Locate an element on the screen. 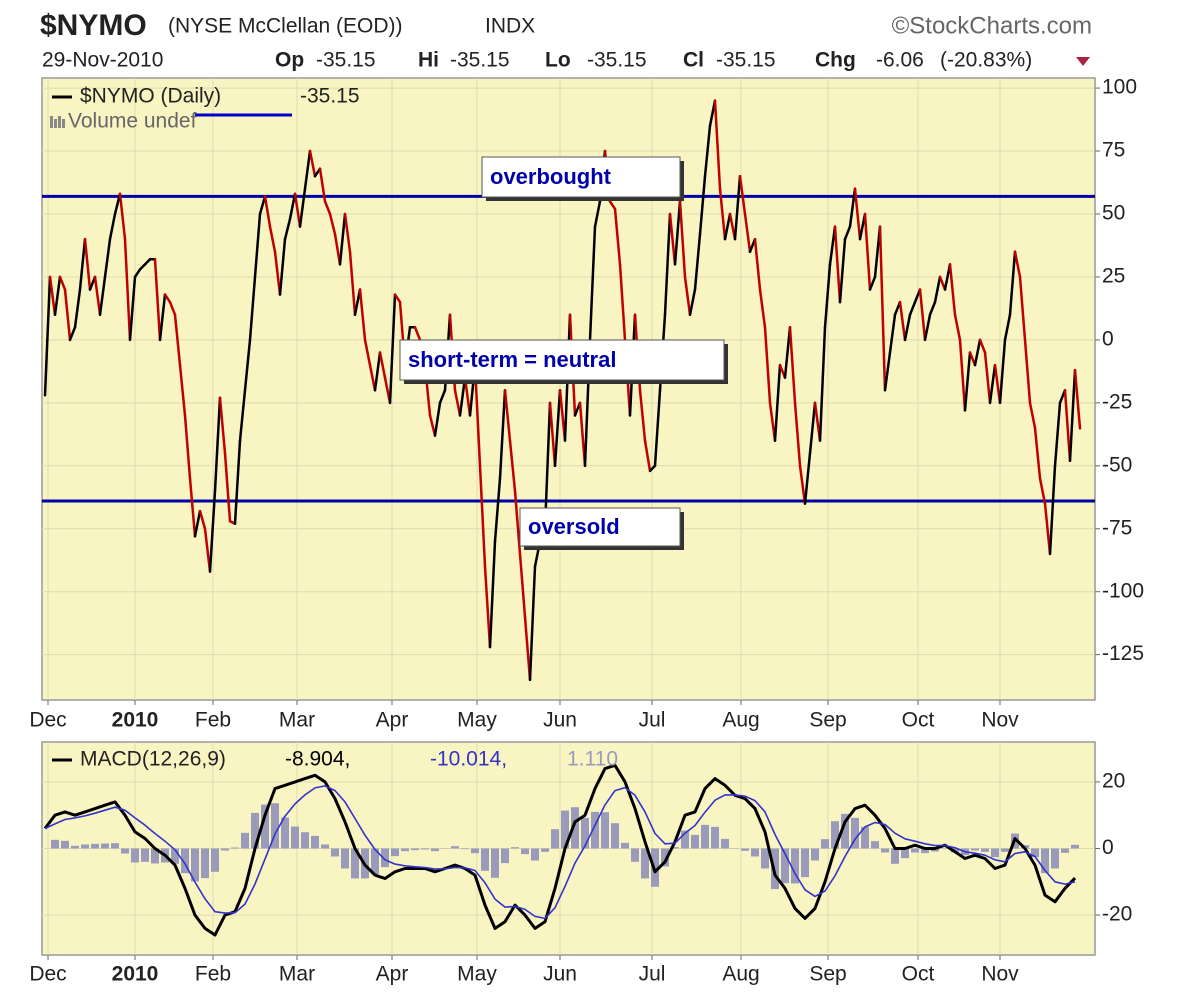 This screenshot has height=999, width=1200. annotation: overbought is located at coordinates (551, 176).